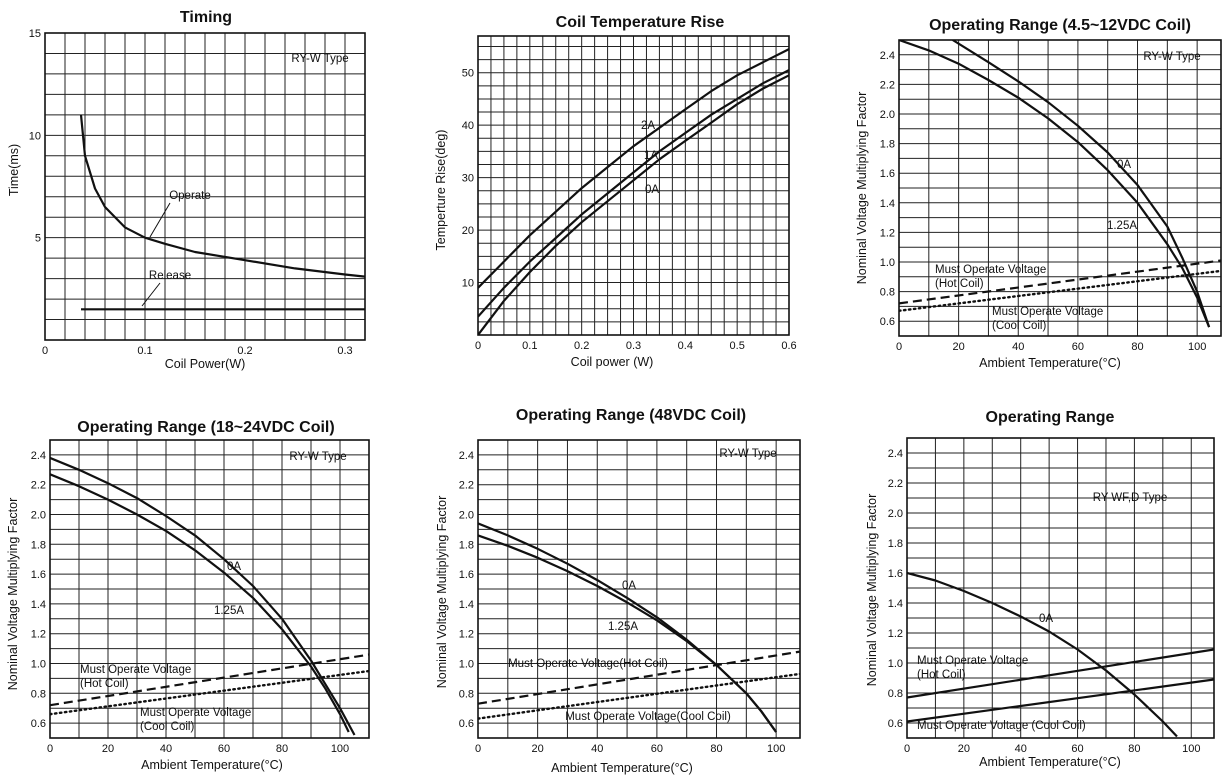 This screenshot has height=776, width=1225. I want to click on y-axis-label: Time(ms), so click(14, 170).